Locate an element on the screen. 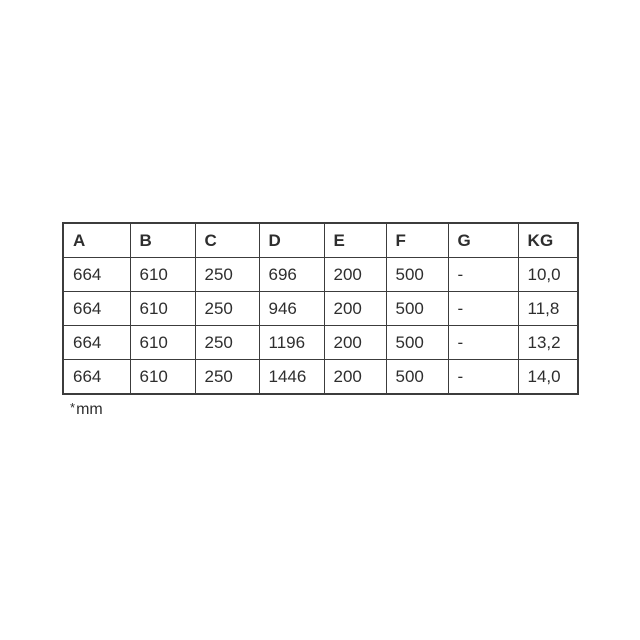  column-header-f: F is located at coordinates (417, 240).